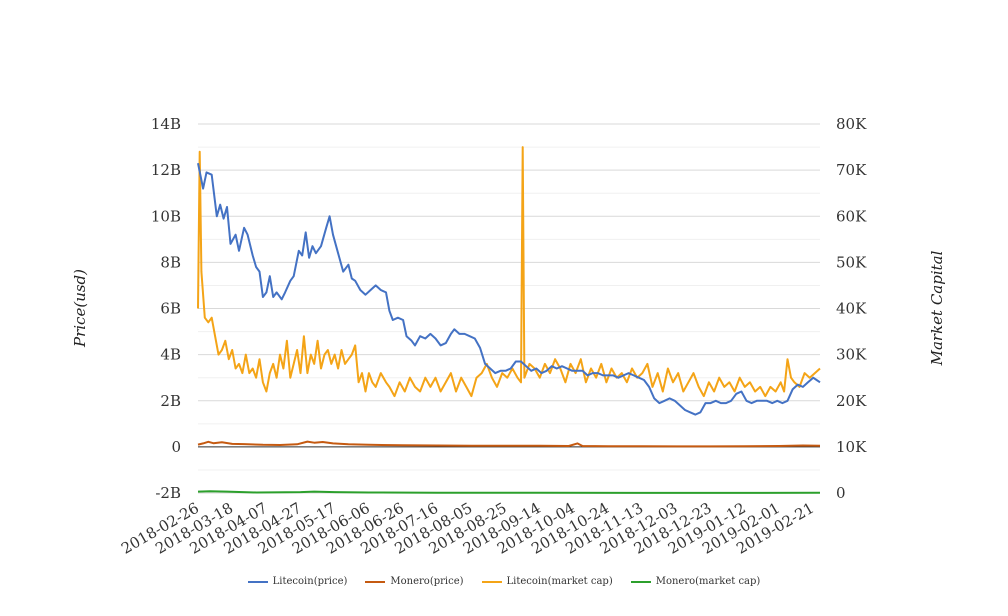 The height and width of the screenshot is (616, 1008). I want to click on legend-item: Monero(market cap), so click(695, 581).